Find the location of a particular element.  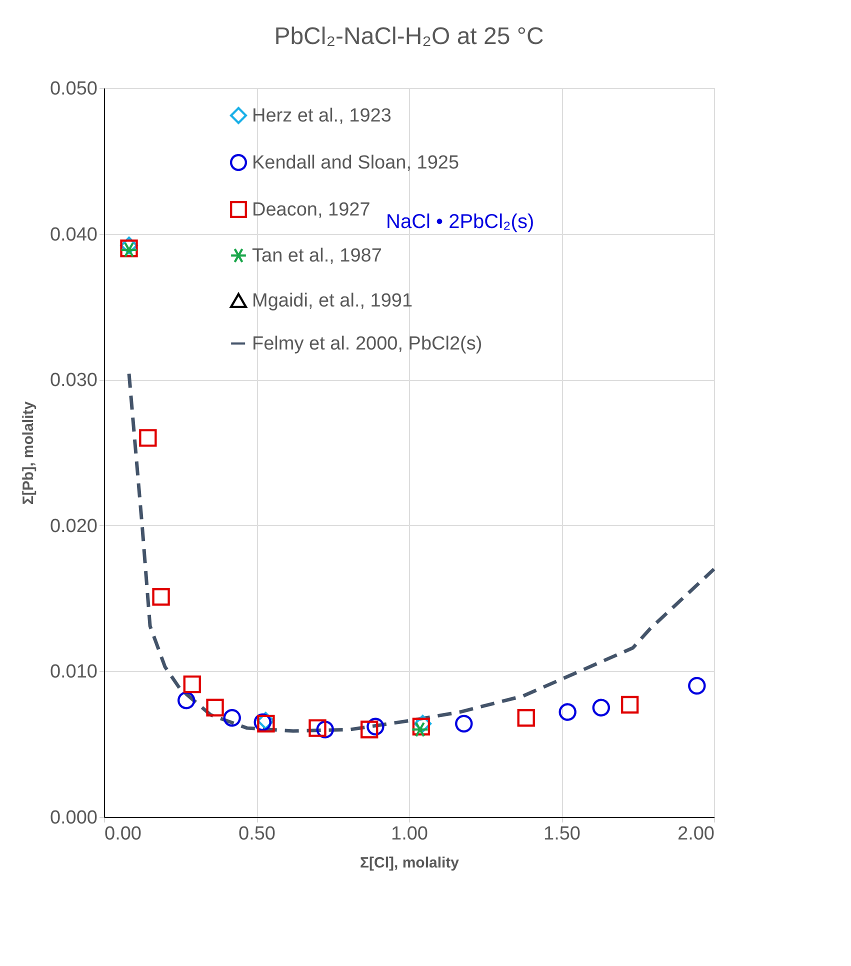

chart-title: PbCl₂-NaCl-H₂O at 25 °C is located at coordinates (409, 36).